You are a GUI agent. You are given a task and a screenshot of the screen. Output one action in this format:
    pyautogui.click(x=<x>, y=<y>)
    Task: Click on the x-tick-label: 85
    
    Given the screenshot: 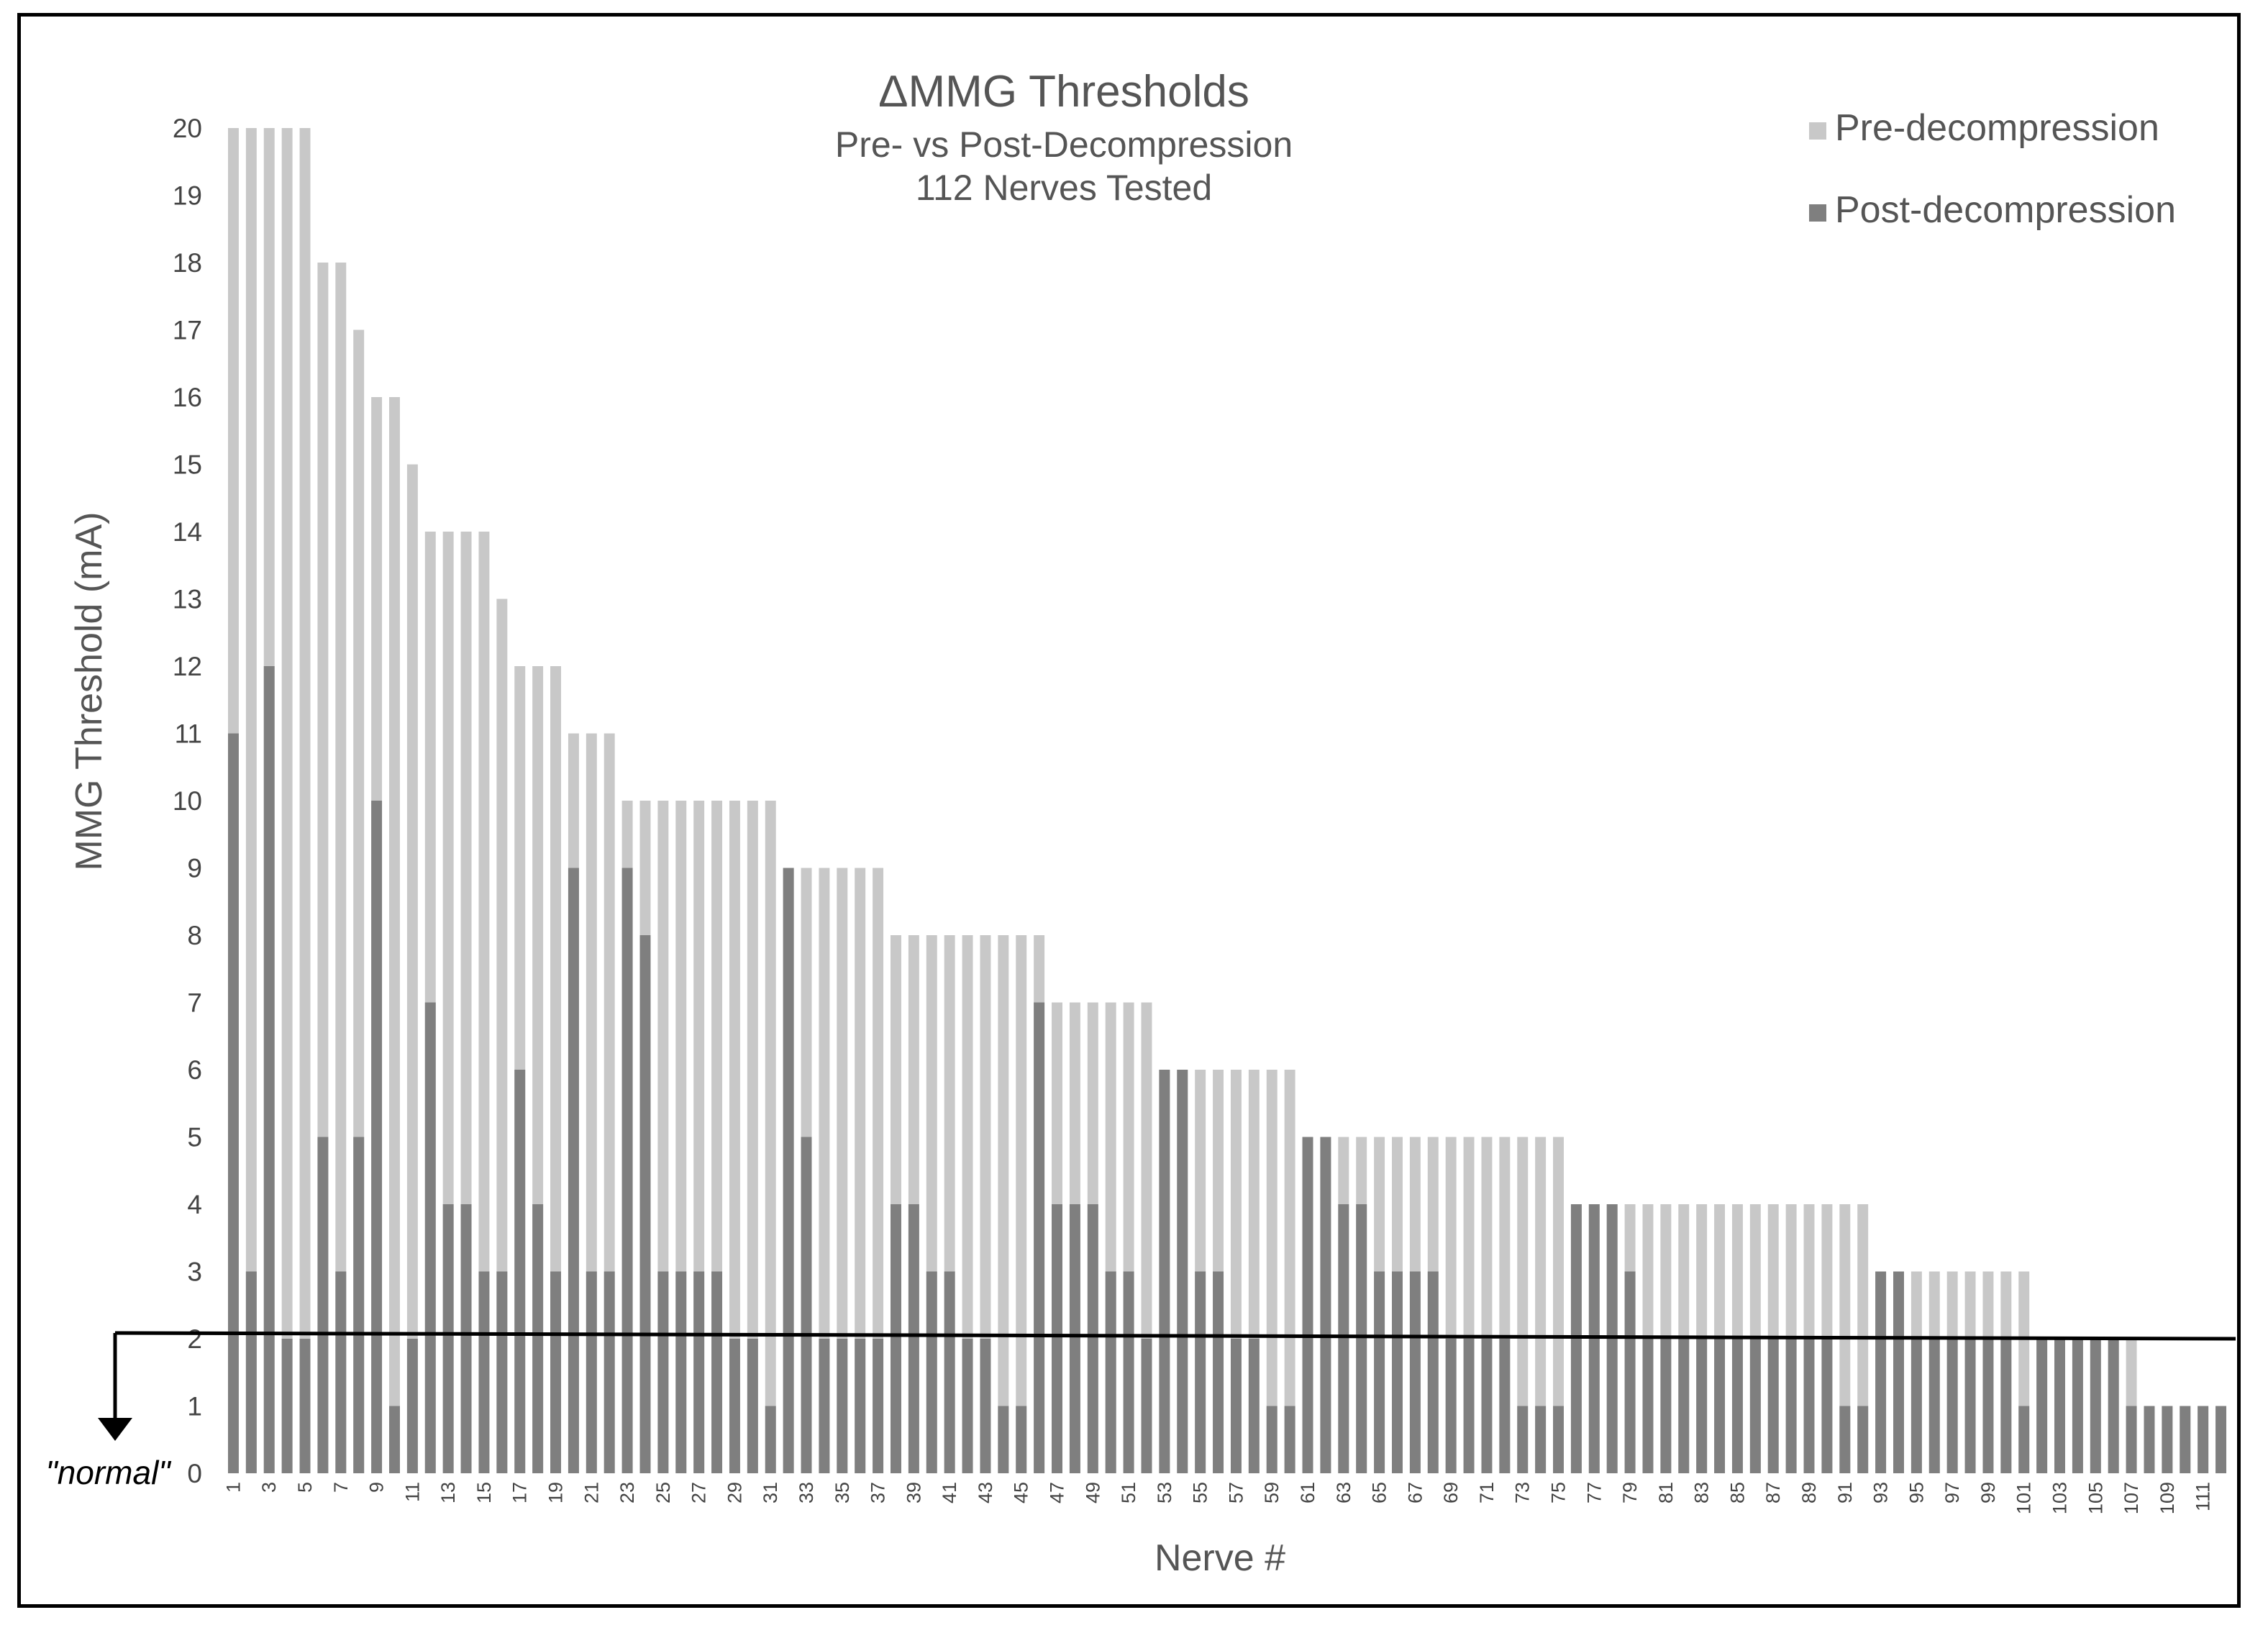 What is the action you would take?
    pyautogui.click(x=1737, y=1492)
    